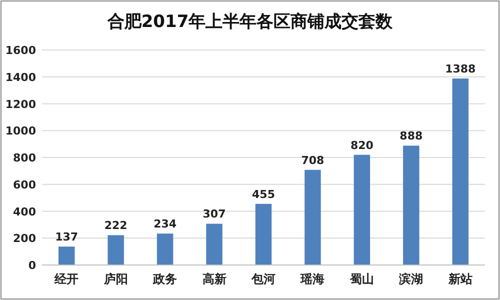 This screenshot has width=500, height=300. I want to click on data-label: 820, so click(362, 145).